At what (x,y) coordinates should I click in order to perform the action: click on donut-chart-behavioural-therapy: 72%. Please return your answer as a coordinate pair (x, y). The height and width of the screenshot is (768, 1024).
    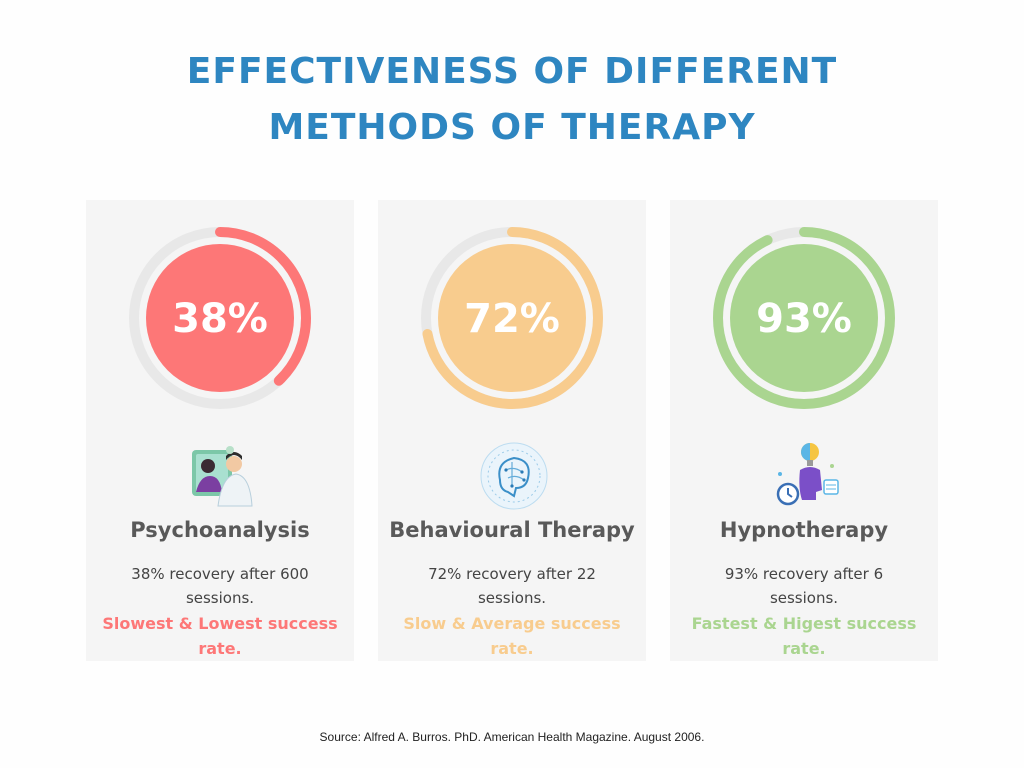
    Looking at the image, I should click on (512, 318).